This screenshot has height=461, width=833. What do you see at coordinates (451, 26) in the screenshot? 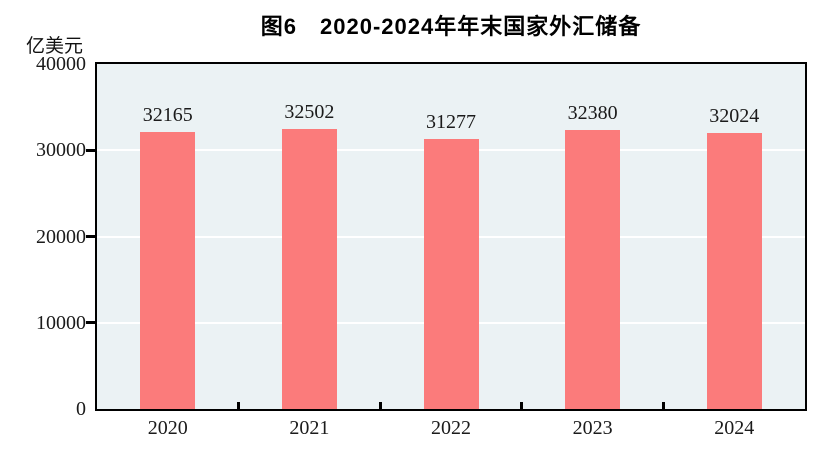
I see `chart-title: 图6 2020-2024年年末国家外汇储备` at bounding box center [451, 26].